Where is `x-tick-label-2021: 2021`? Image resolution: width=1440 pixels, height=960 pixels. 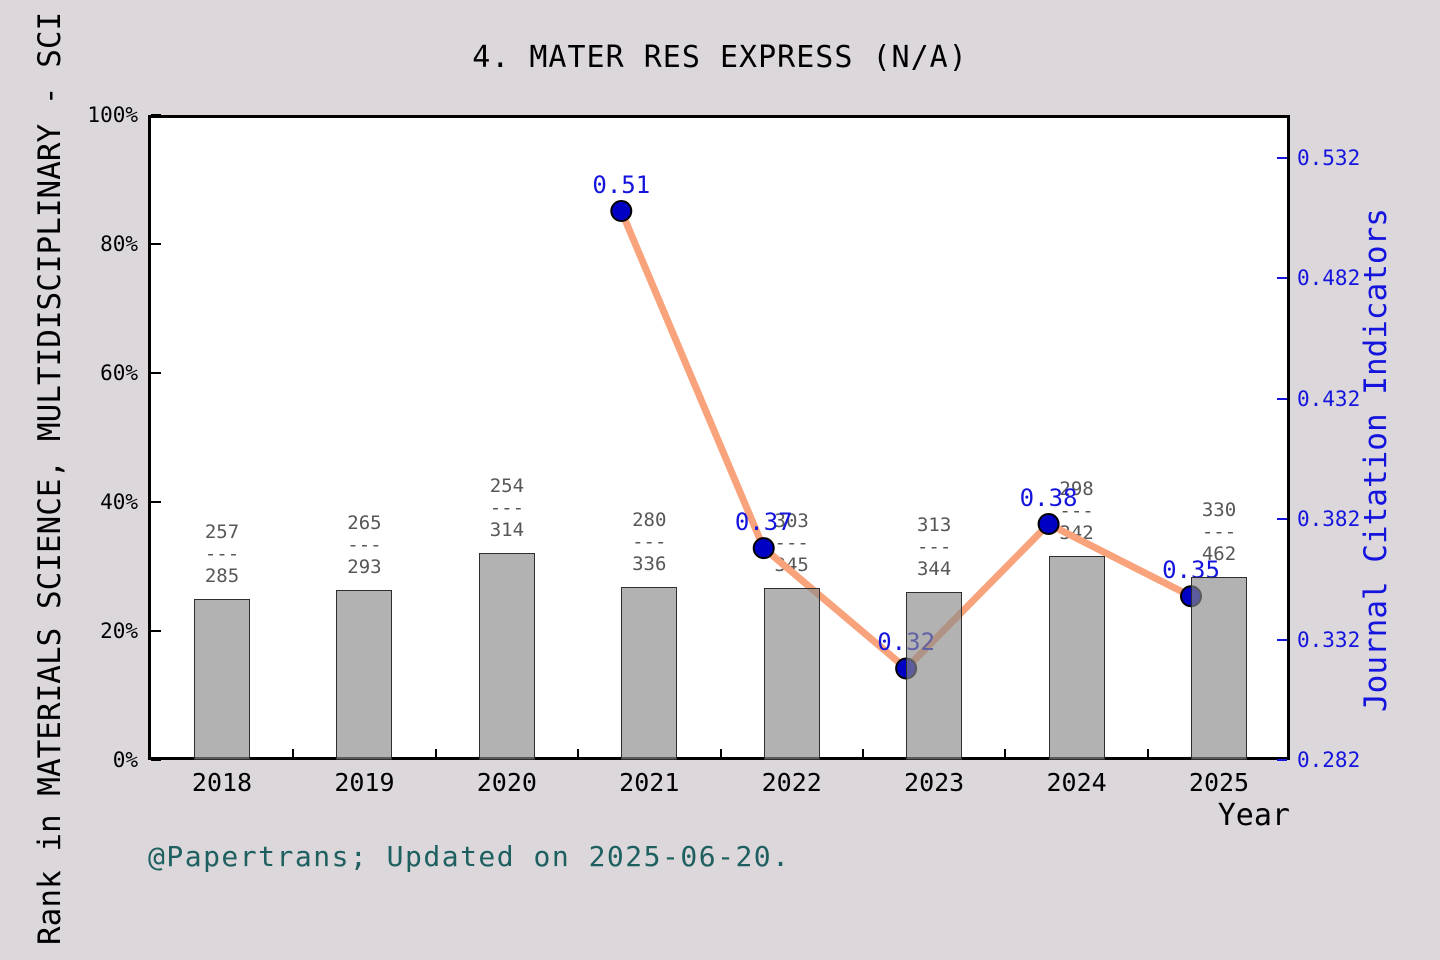
x-tick-label-2021: 2021 is located at coordinates (649, 782).